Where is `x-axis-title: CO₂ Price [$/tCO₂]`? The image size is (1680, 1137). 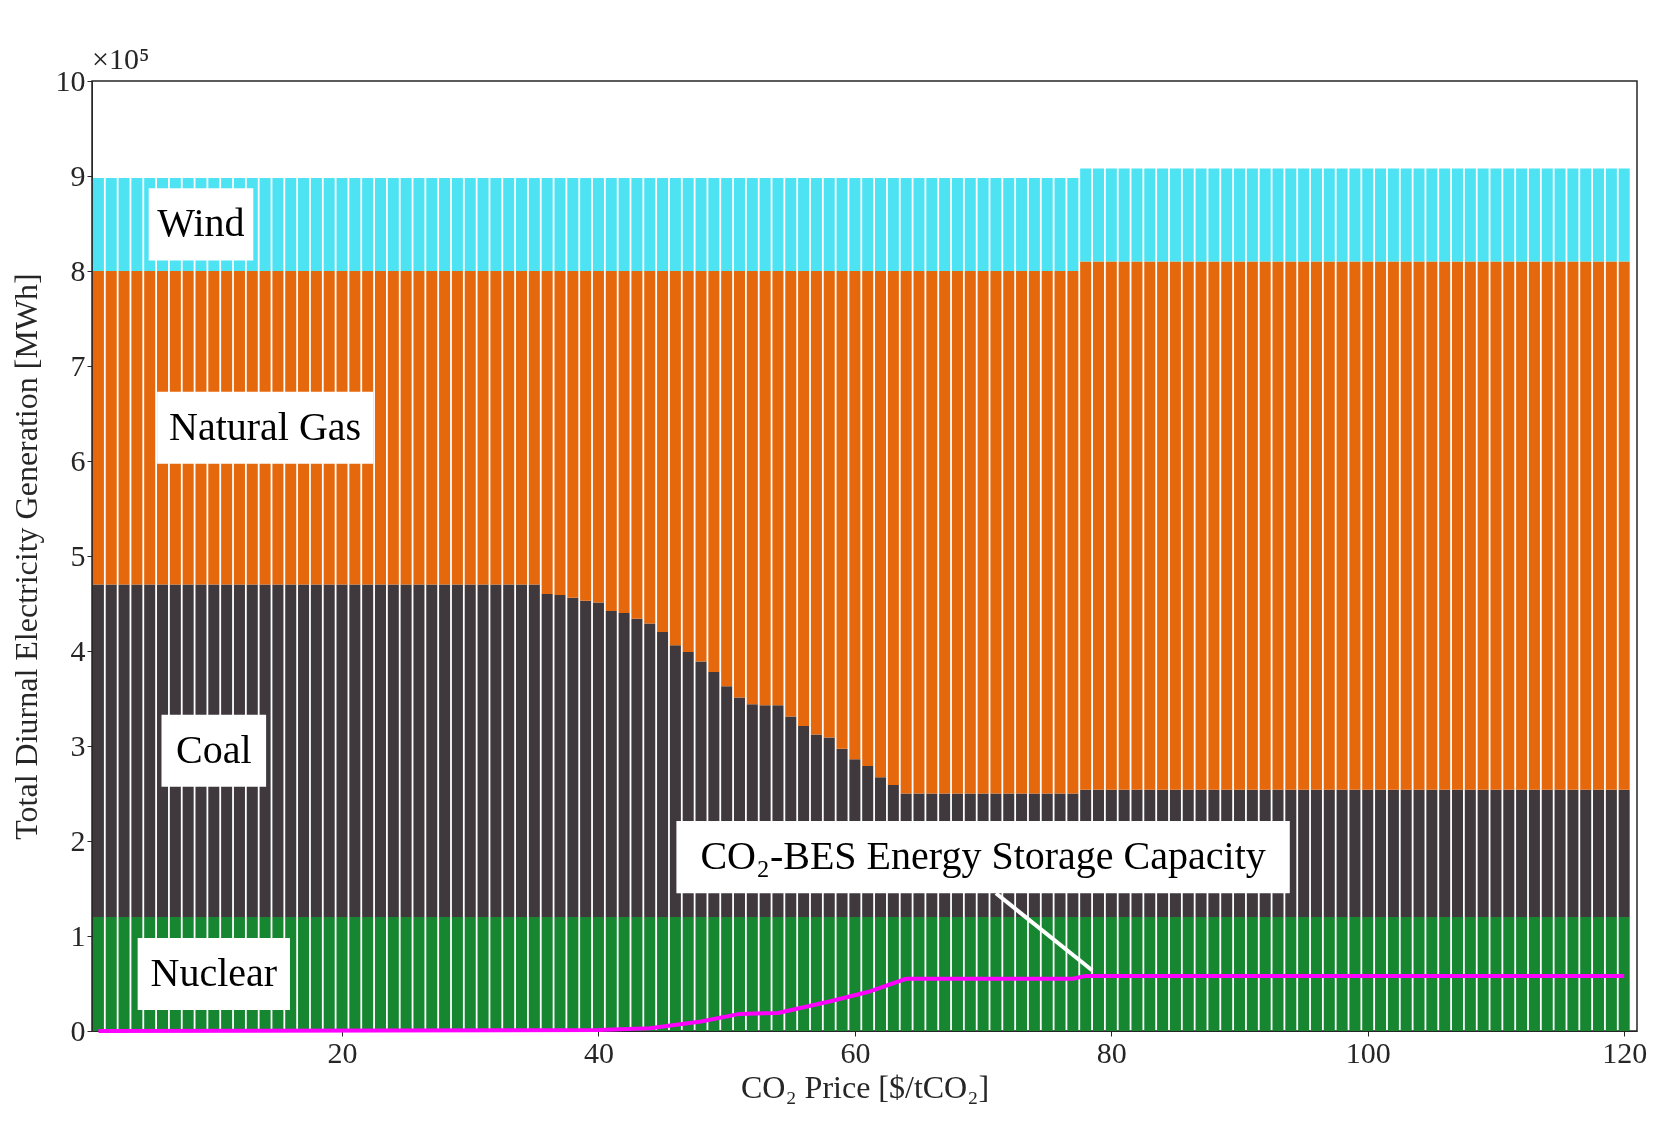 x-axis-title: CO₂ Price [$/tCO₂] is located at coordinates (865, 1086).